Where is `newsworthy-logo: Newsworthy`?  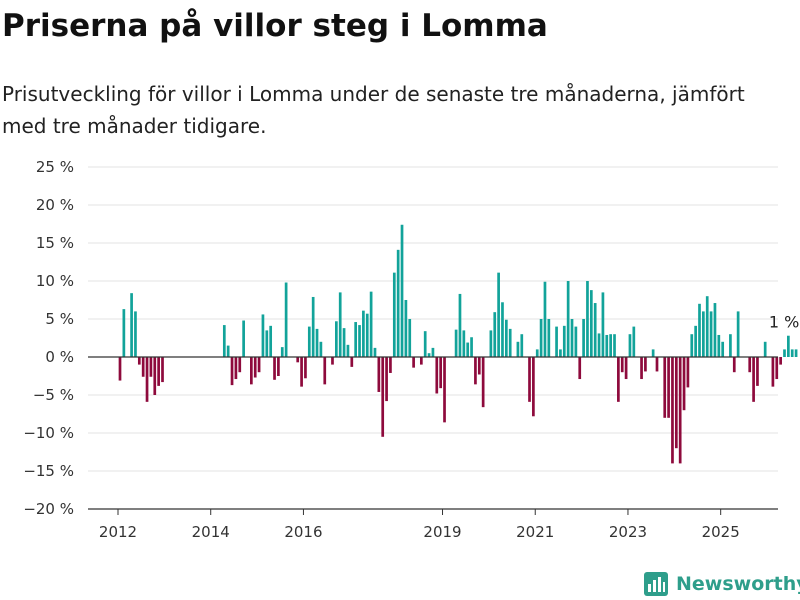
newsworthy-logo: Newsworthy is located at coordinates (722, 584).